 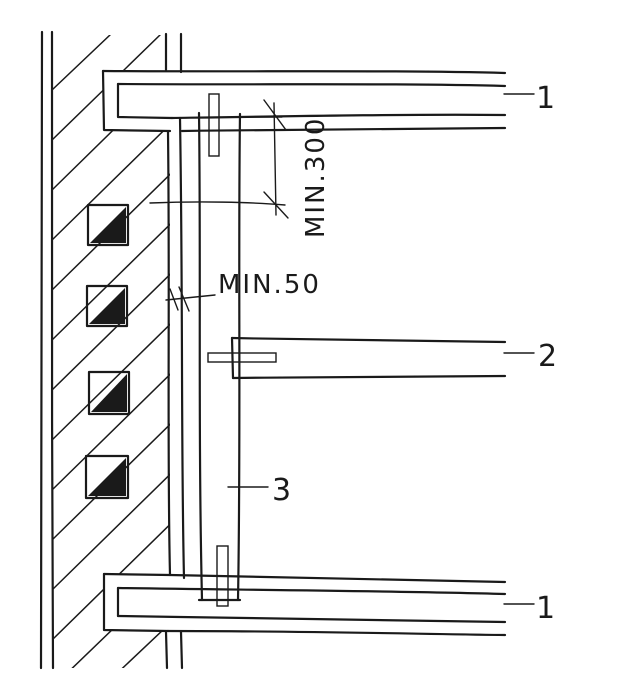 I want to click on label-text-post: 3, so click(x=281, y=490).